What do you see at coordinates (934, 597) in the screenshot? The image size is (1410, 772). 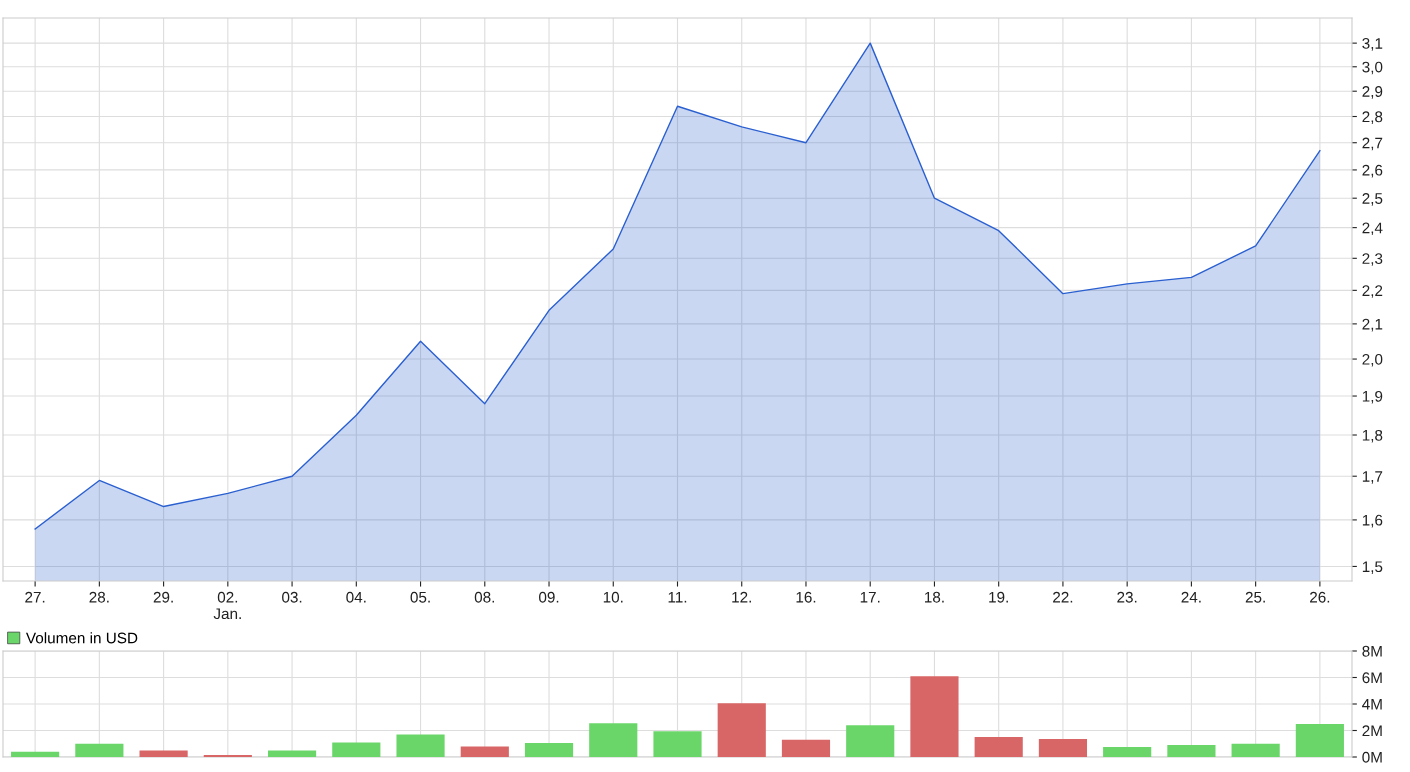 I see `x-tick-label: 18.` at bounding box center [934, 597].